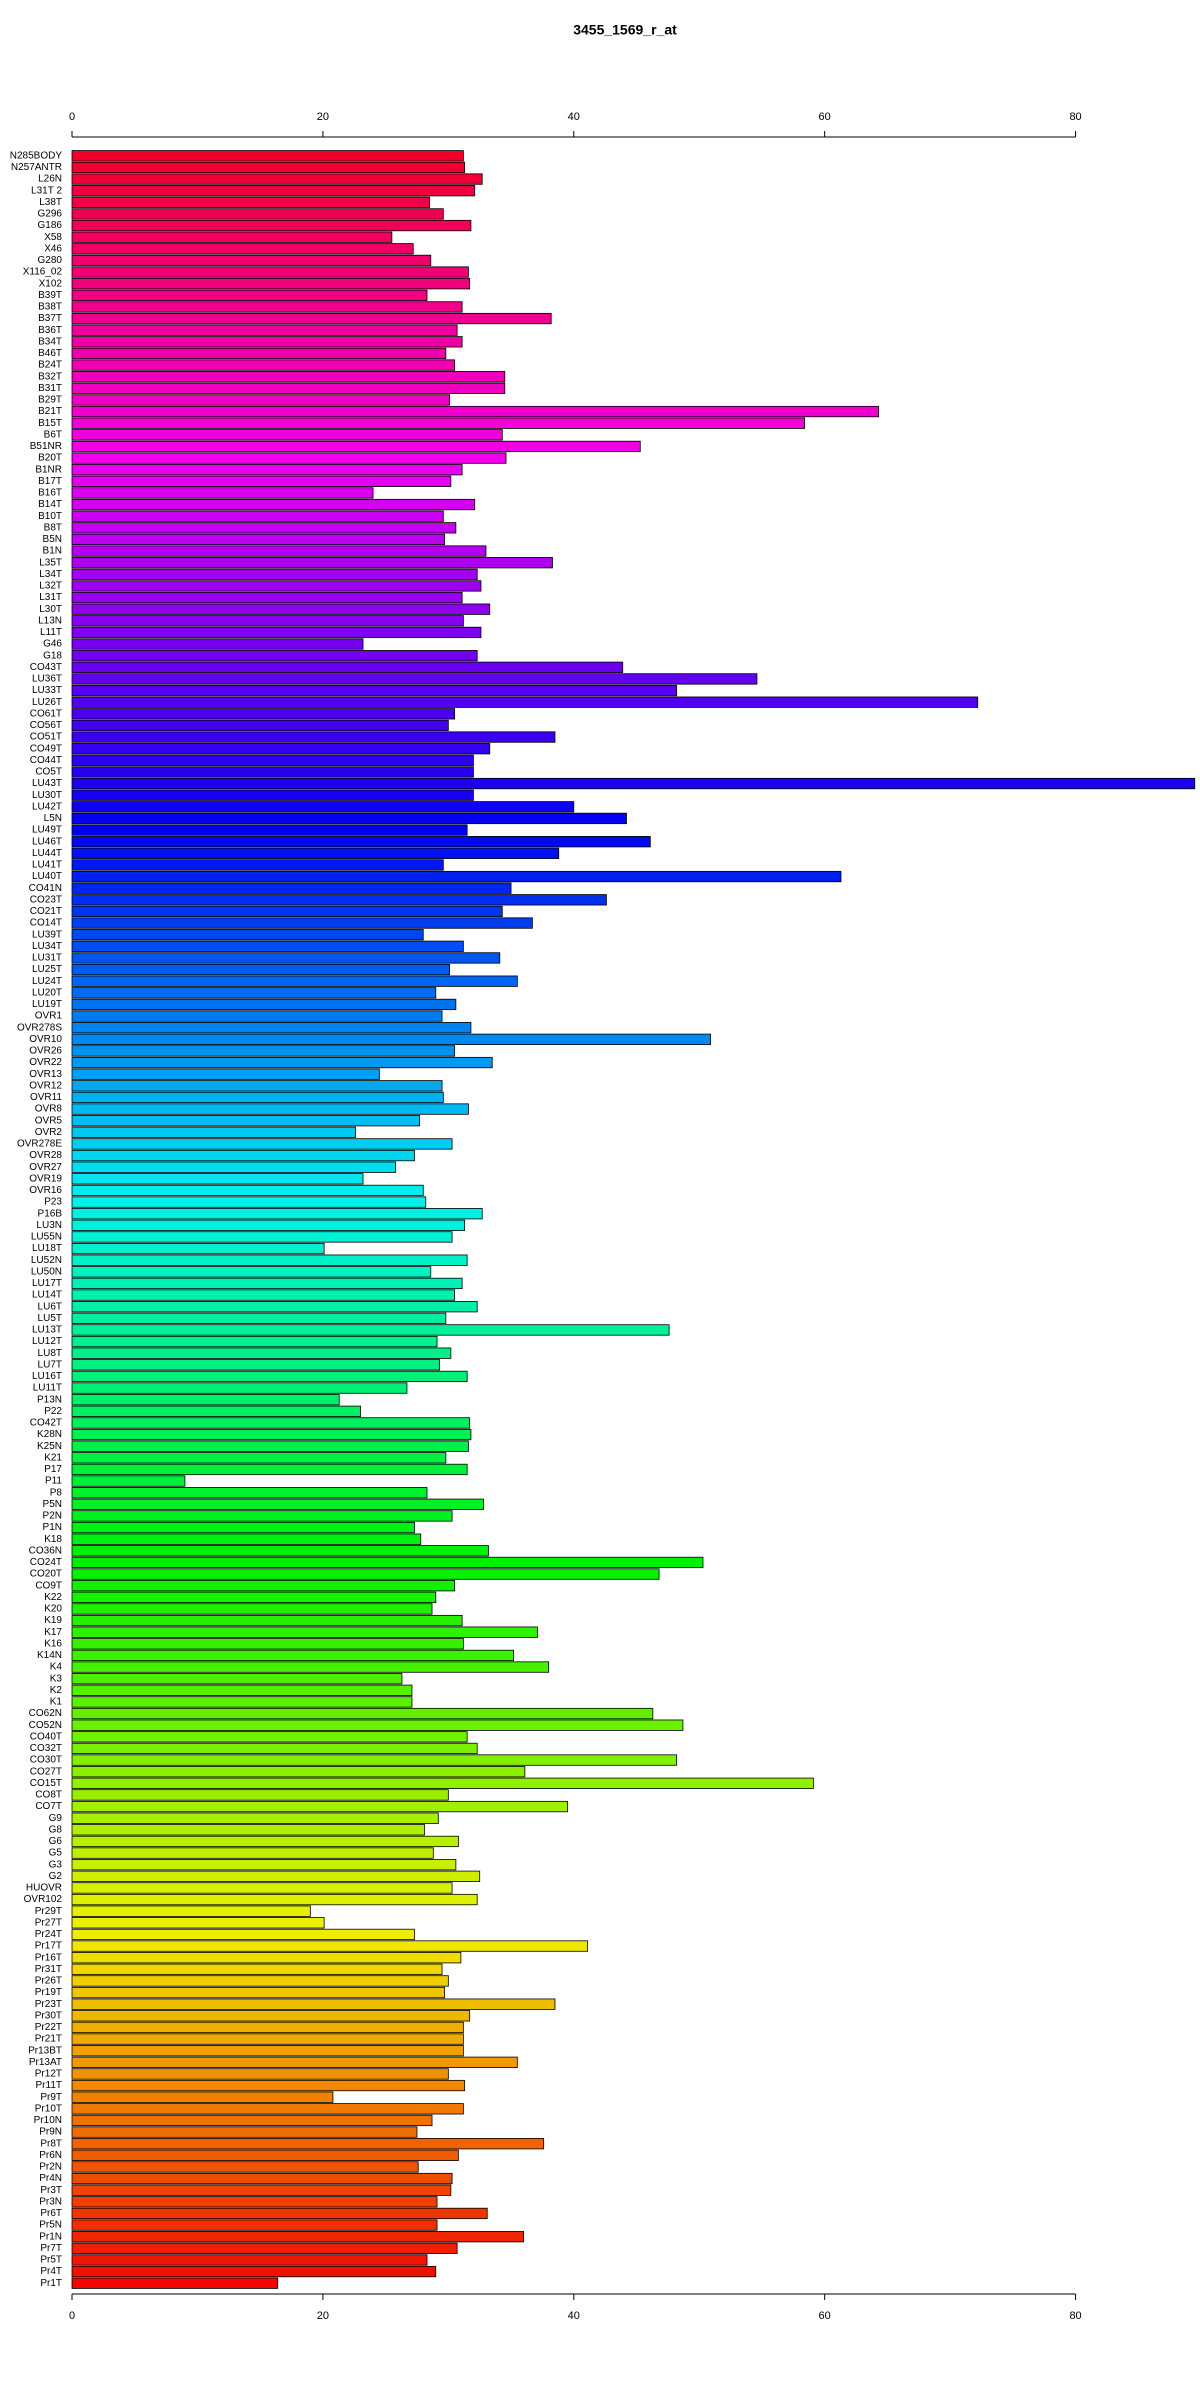  What do you see at coordinates (52, 1516) in the screenshot?
I see `y-tick-label: P2N` at bounding box center [52, 1516].